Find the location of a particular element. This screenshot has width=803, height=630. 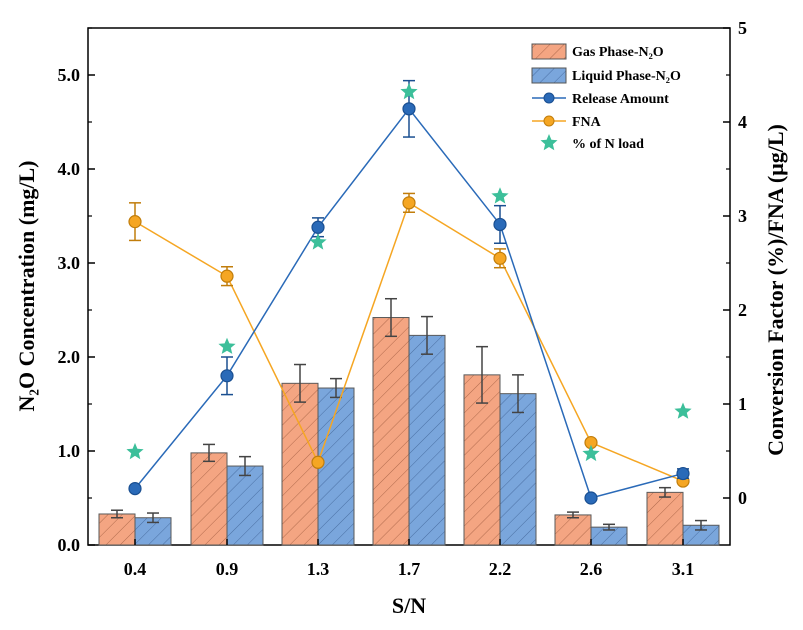

y-right-tick-label: 3 is located at coordinates (742, 216).